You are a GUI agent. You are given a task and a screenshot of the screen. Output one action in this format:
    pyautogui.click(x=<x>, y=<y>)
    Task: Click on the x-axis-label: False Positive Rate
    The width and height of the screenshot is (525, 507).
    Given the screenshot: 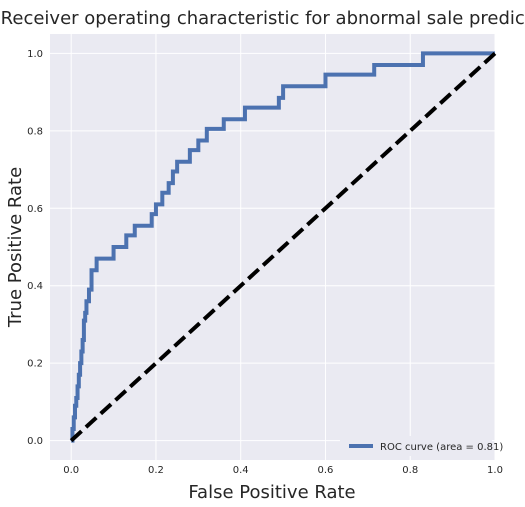 What is the action you would take?
    pyautogui.click(x=271, y=492)
    